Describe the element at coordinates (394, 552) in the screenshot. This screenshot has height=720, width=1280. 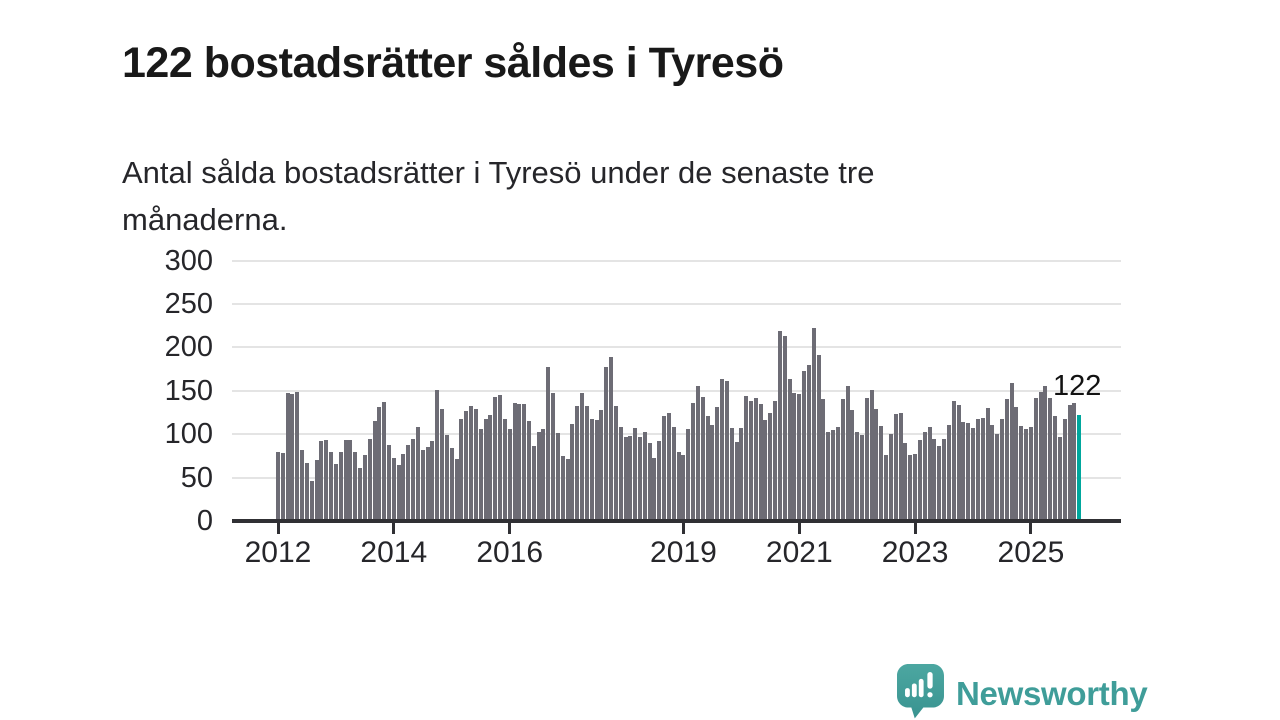
I see `x-tick-label: 2014` at that location.